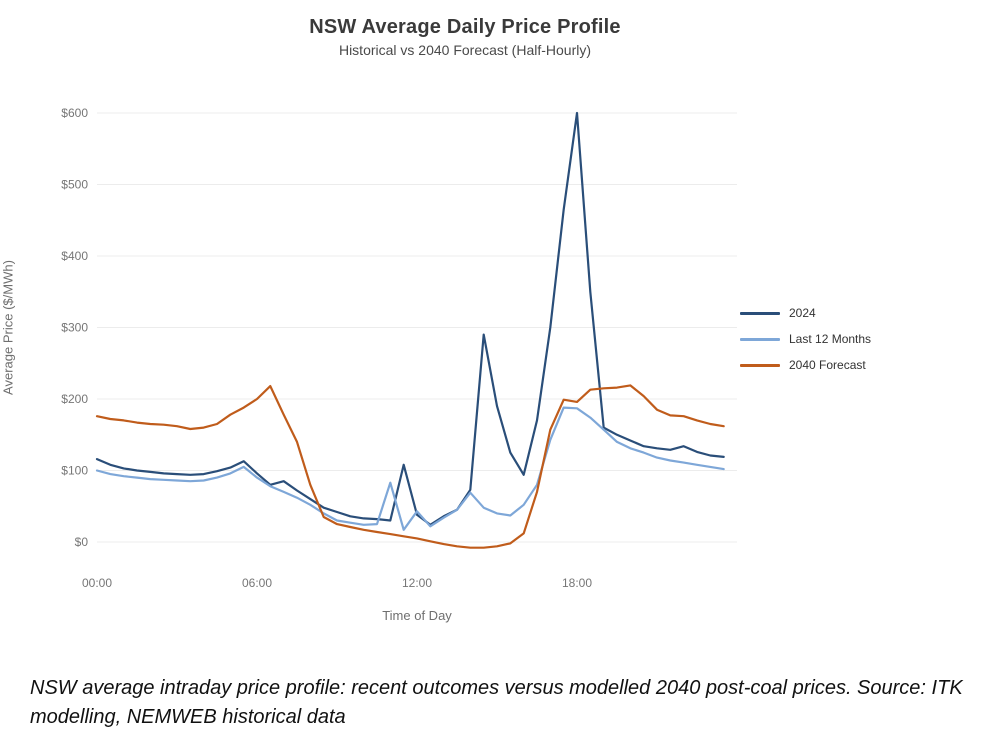  I want to click on legend-swatch-last-12-months, so click(760, 339).